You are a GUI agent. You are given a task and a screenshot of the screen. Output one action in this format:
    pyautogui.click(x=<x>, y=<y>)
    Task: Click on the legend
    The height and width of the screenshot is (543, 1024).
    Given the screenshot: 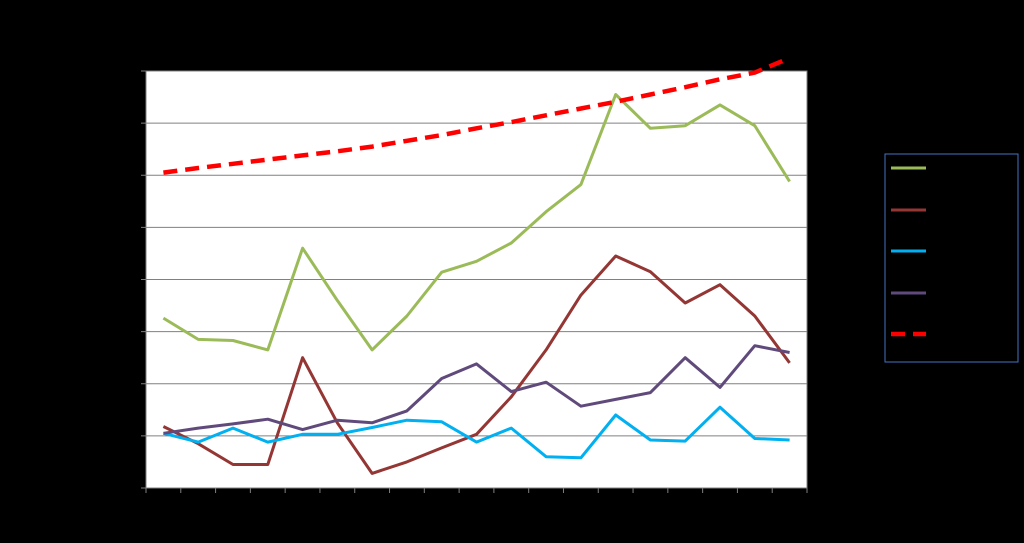 What is the action you would take?
    pyautogui.click(x=951, y=258)
    